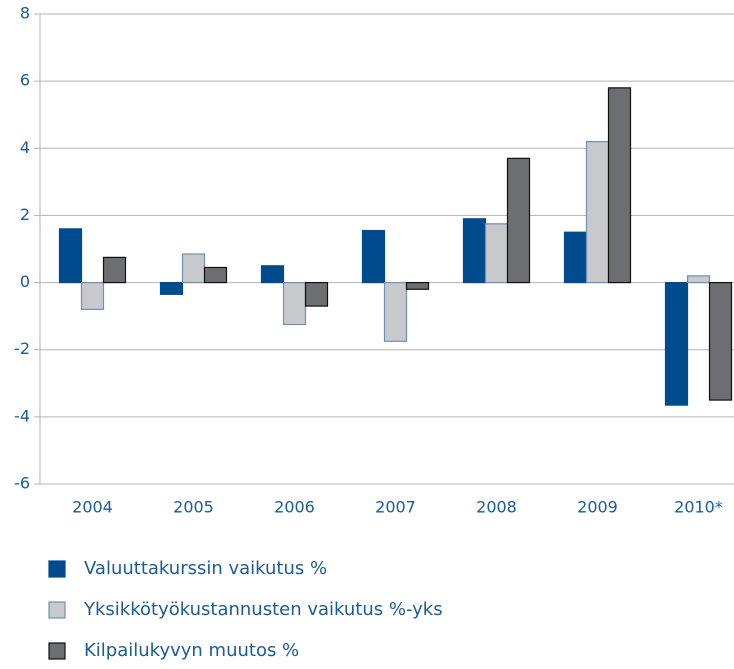 This screenshot has width=734, height=669. What do you see at coordinates (25, 80) in the screenshot?
I see `y-tick-label: 6` at bounding box center [25, 80].